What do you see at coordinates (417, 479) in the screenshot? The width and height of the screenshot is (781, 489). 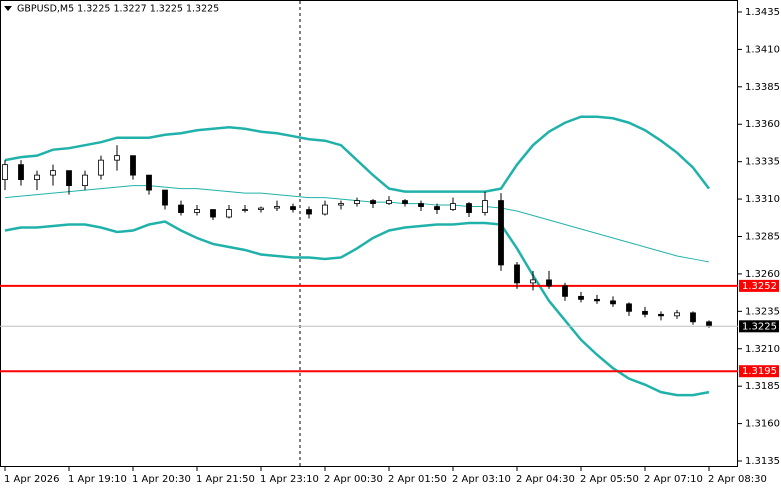 I see `x-tick-label: 2 Apr 01:50` at bounding box center [417, 479].